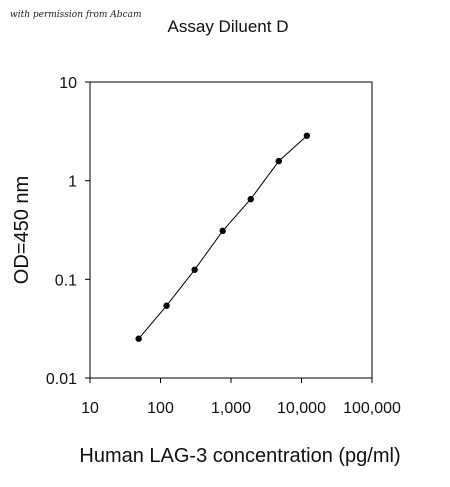  I want to click on x-ticks: 10 100 1,000 10,000 100,000, so click(241, 397).